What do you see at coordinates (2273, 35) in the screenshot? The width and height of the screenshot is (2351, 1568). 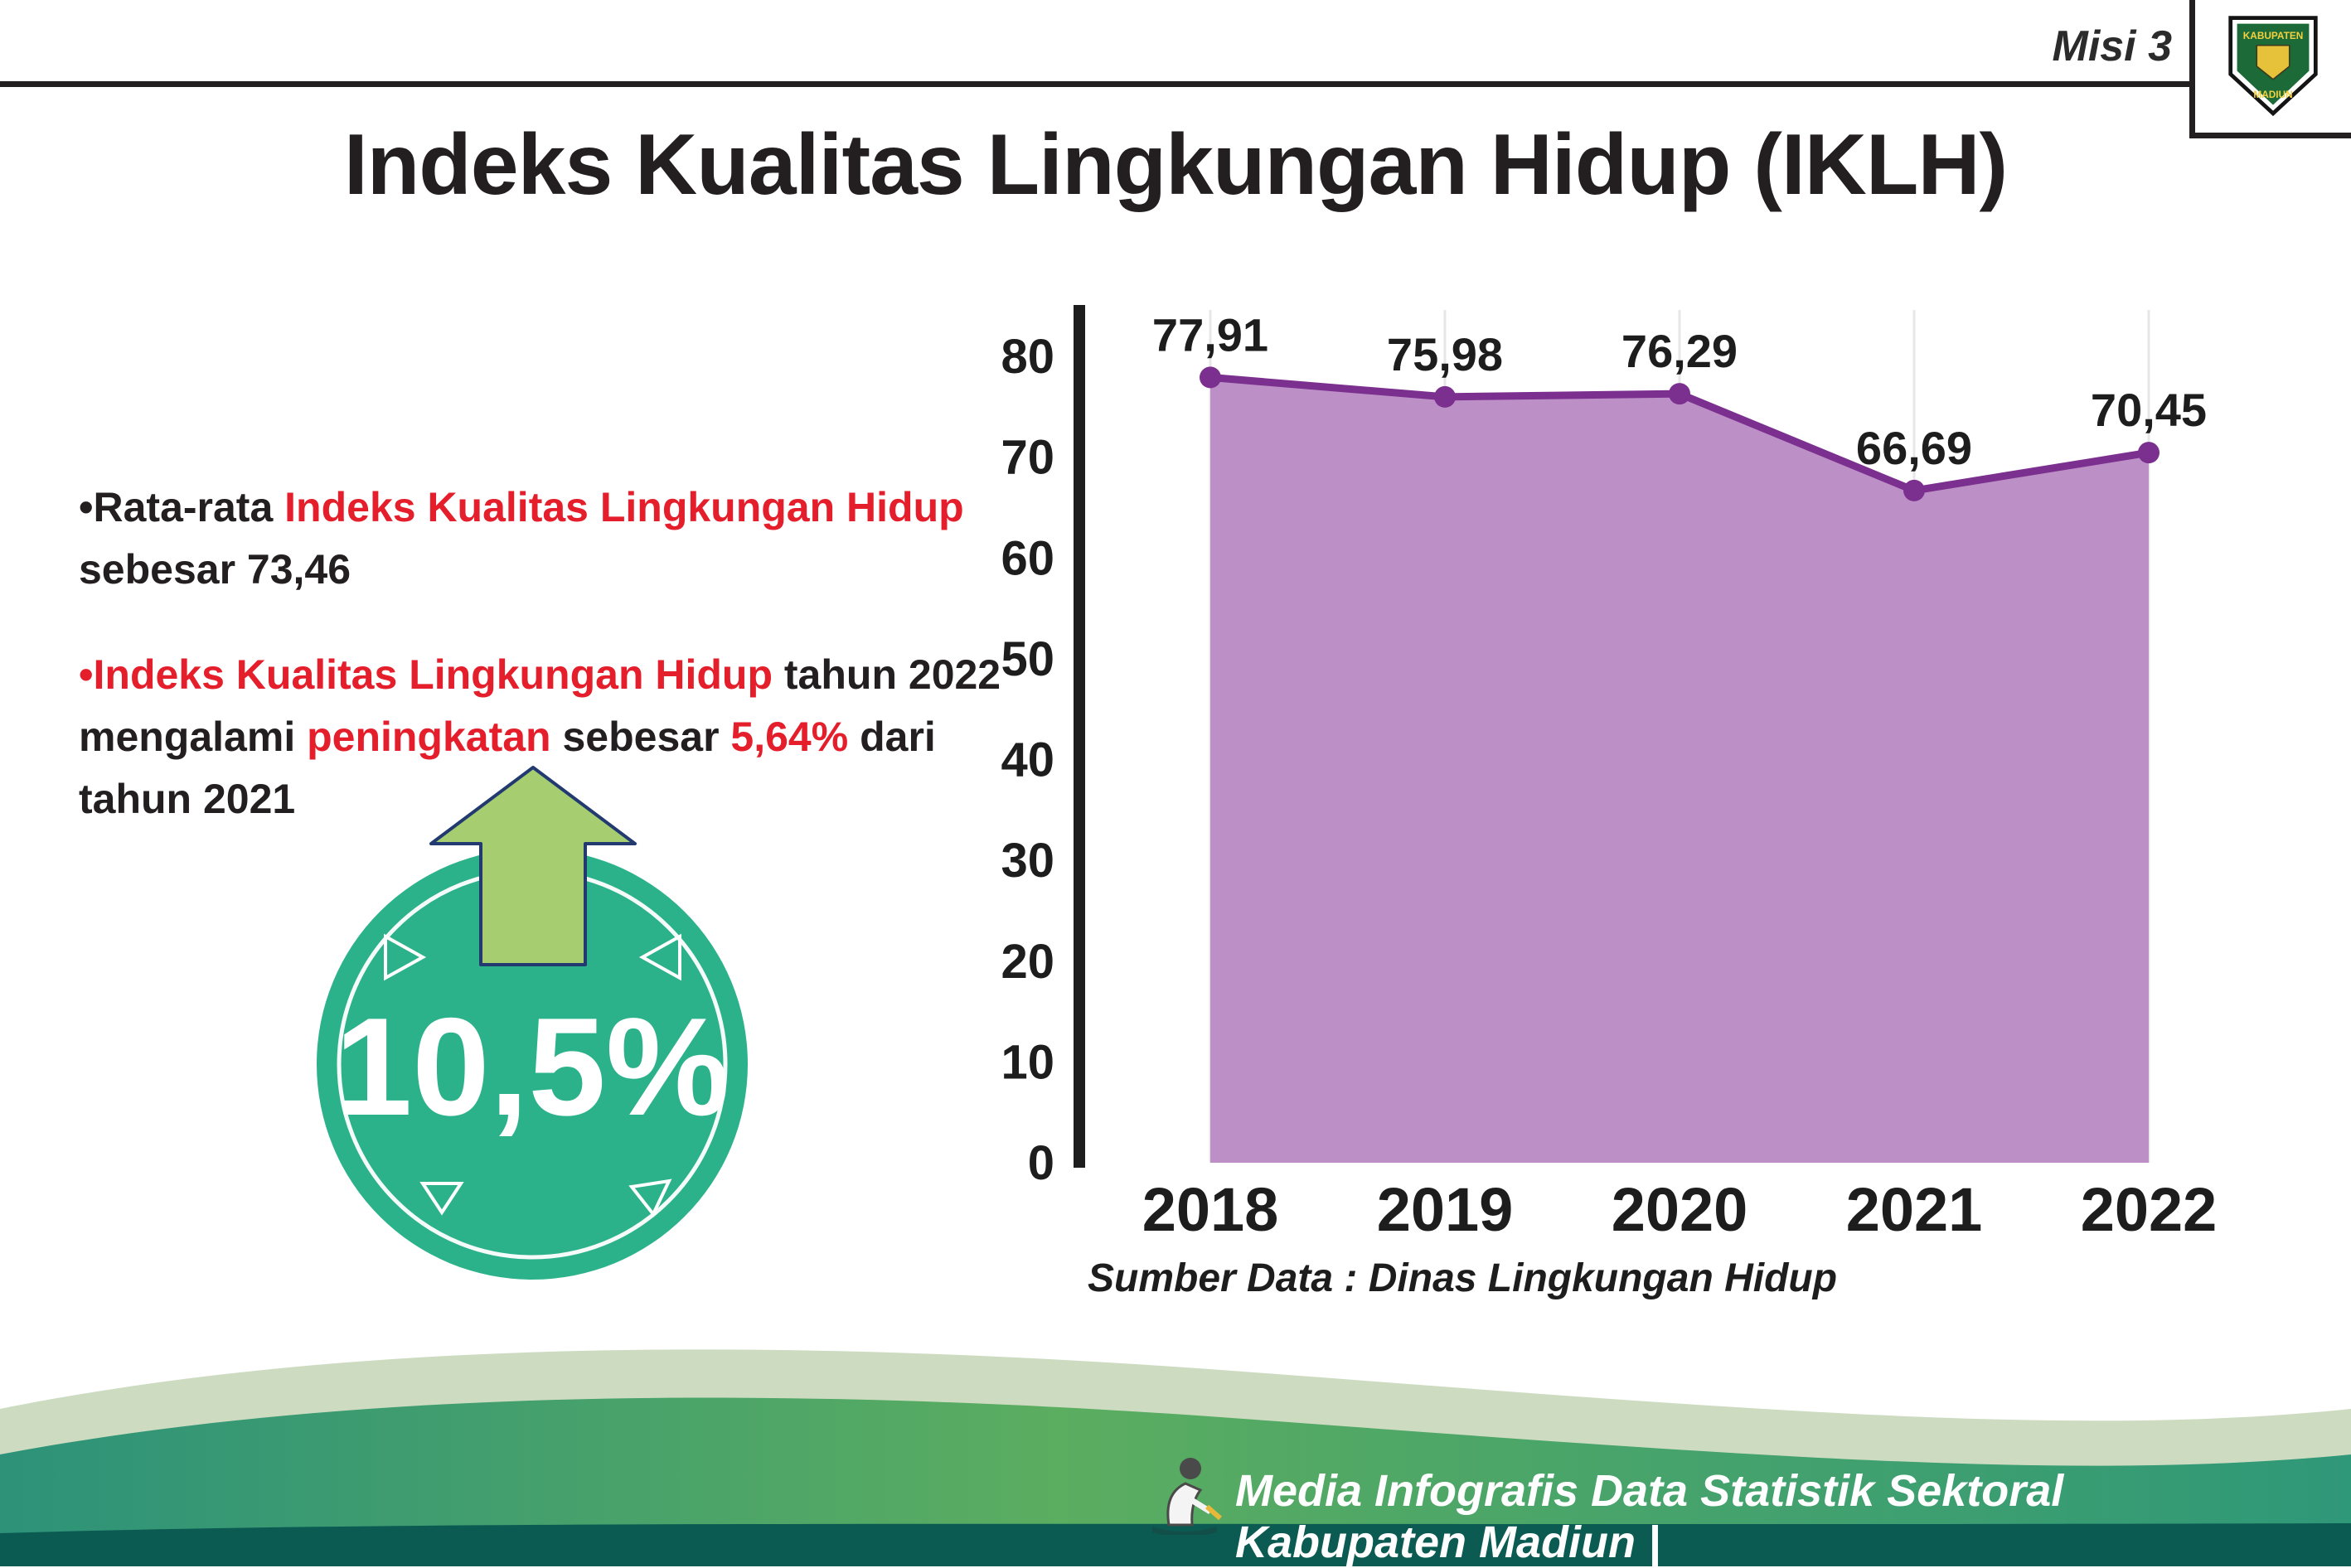 I see `logo-text-kabupaten: KABUPATEN` at bounding box center [2273, 35].